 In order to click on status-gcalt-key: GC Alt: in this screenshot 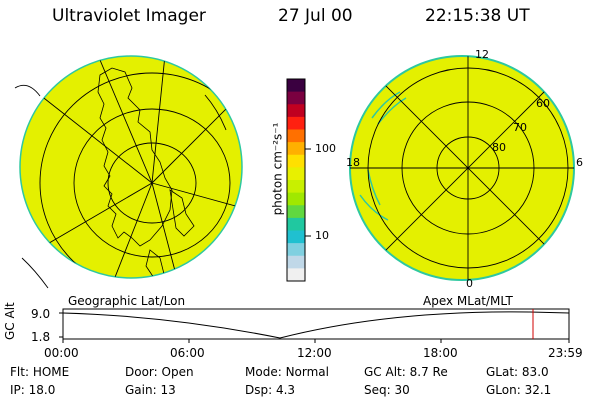, I will do `click(385, 372)`.